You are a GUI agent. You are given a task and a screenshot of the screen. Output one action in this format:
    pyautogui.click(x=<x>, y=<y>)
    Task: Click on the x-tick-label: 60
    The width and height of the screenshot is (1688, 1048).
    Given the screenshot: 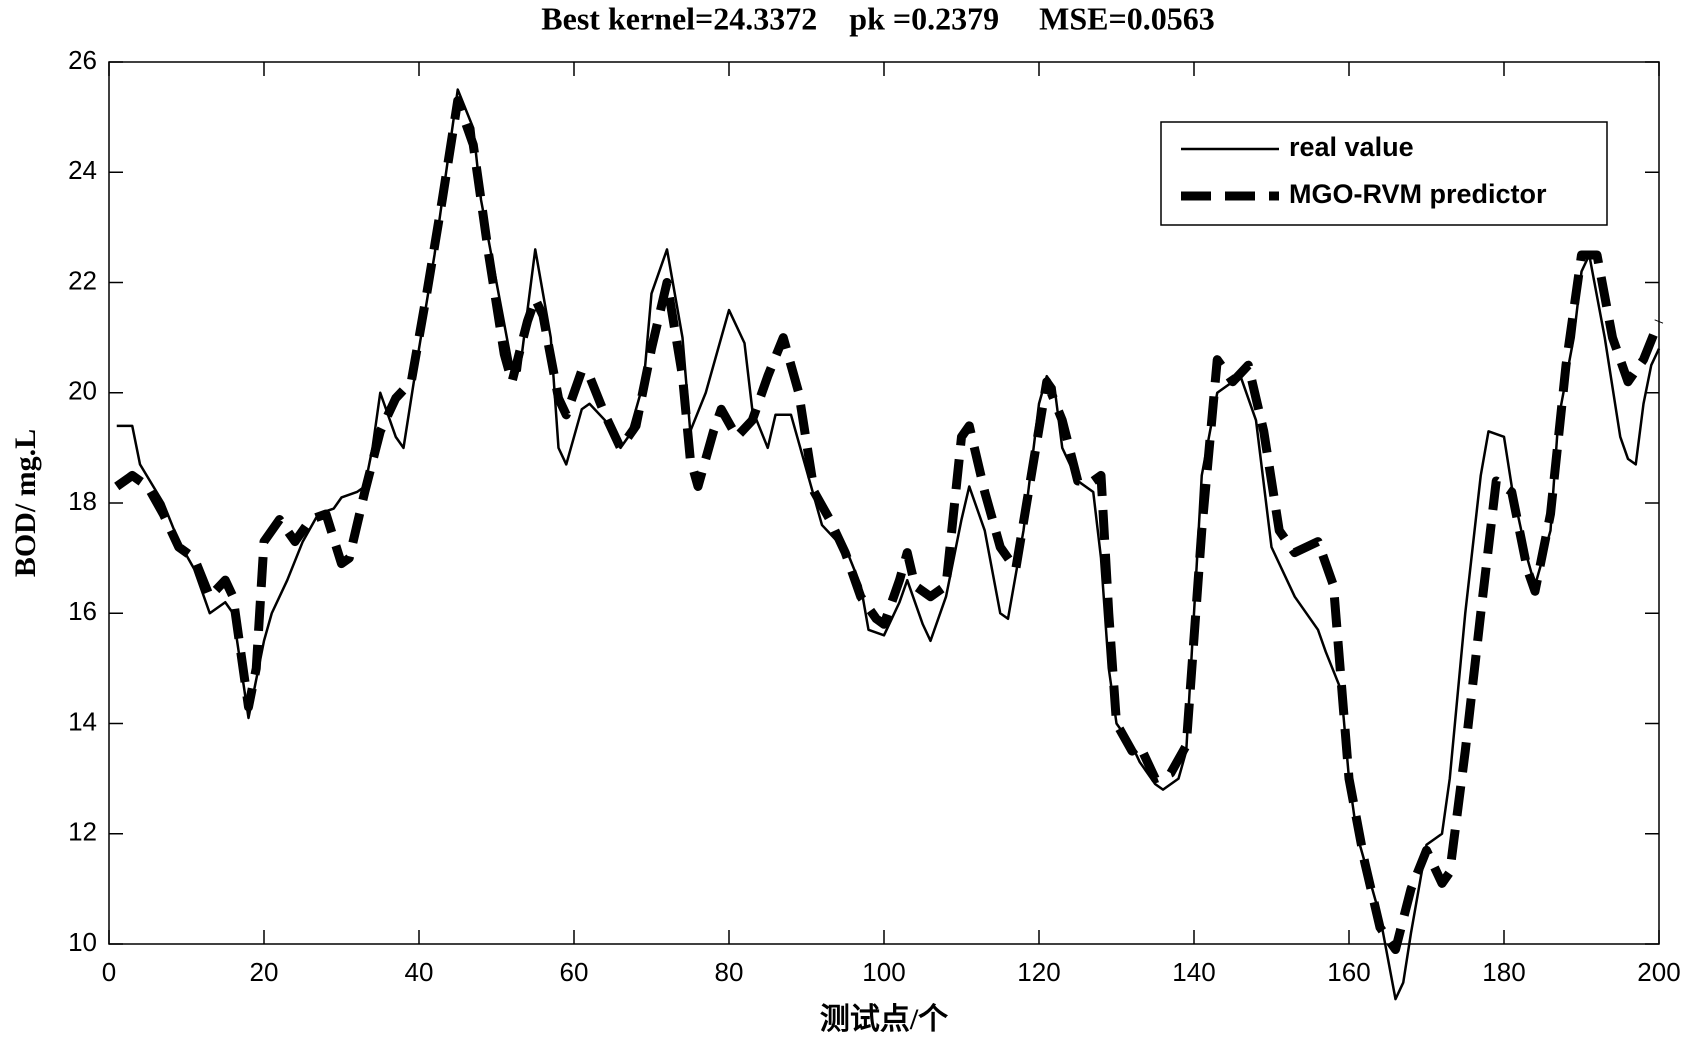 What is the action you would take?
    pyautogui.click(x=574, y=972)
    